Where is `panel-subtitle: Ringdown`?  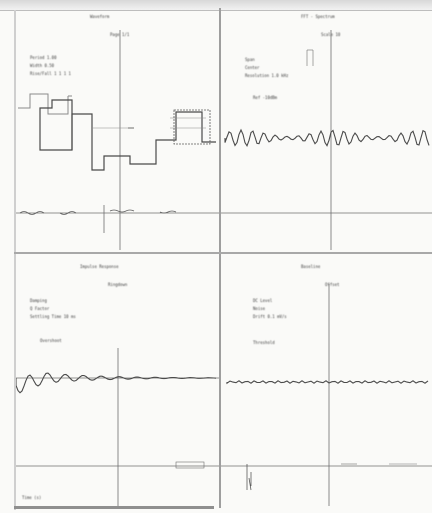
panel-subtitle: Ringdown is located at coordinates (118, 284).